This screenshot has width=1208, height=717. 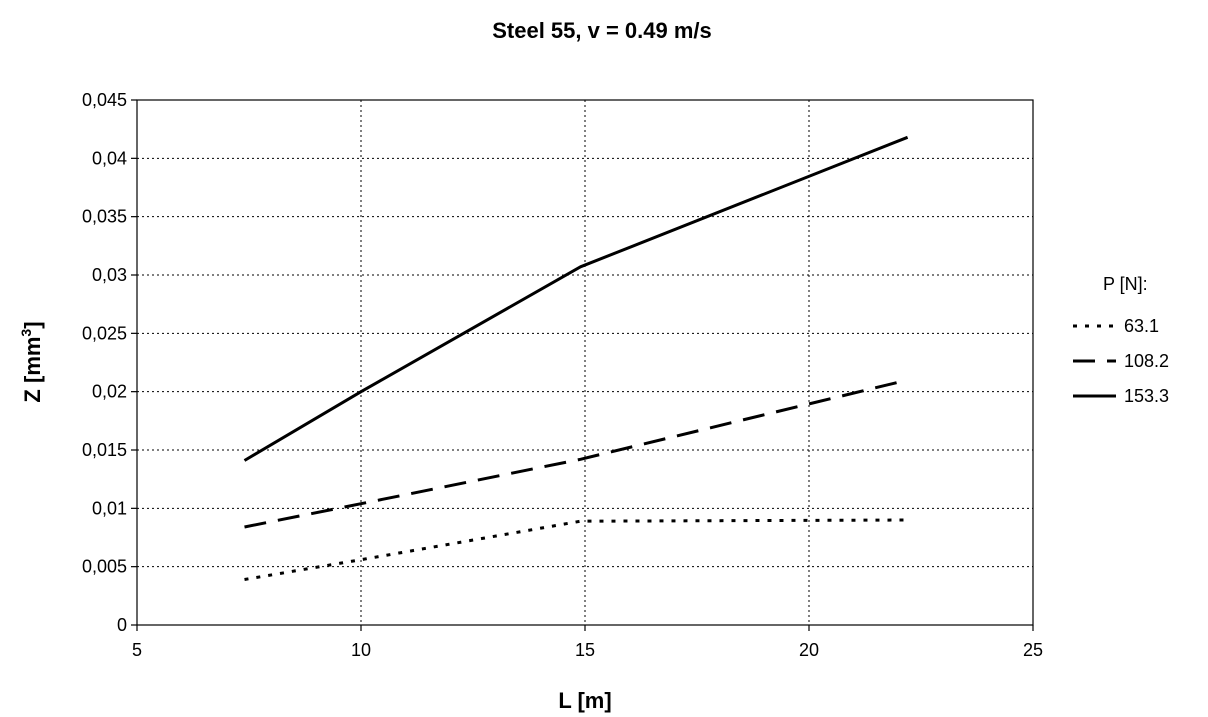 What do you see at coordinates (1141, 326) in the screenshot?
I see `legend-label-63.1: 63.1` at bounding box center [1141, 326].